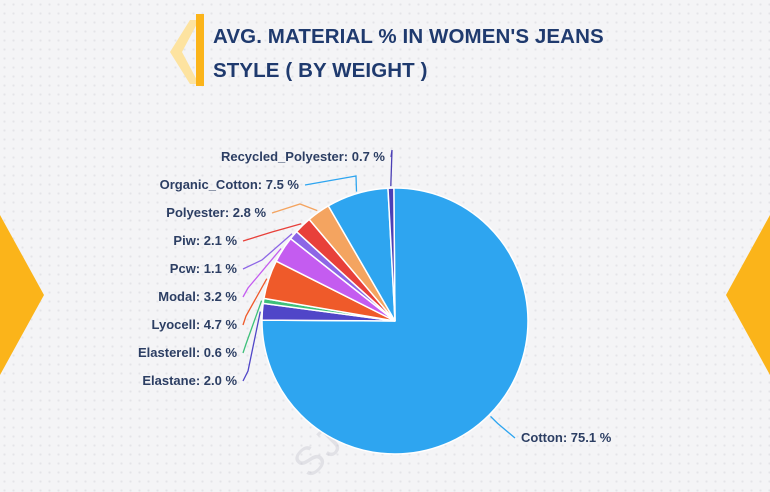 This screenshot has height=492, width=770. What do you see at coordinates (262, 273) in the screenshot?
I see `leader-line-modal` at bounding box center [262, 273].